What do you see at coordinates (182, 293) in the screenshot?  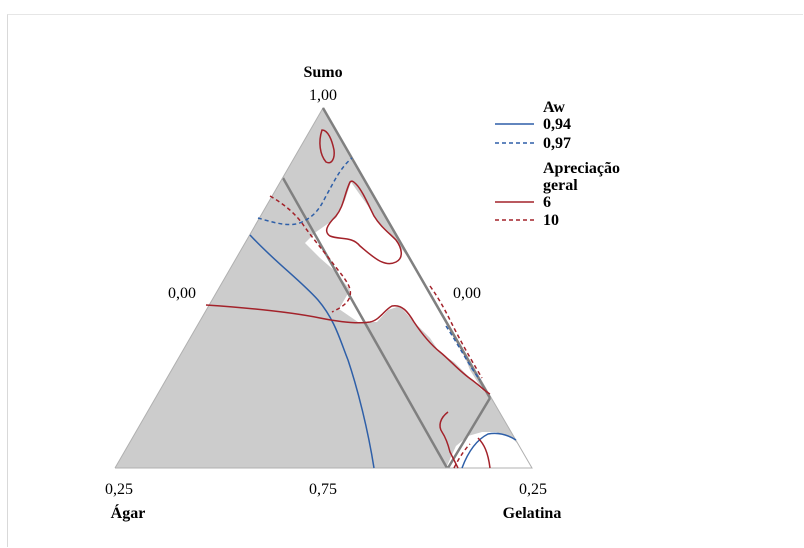 I see `side-label-left: 0,00` at bounding box center [182, 293].